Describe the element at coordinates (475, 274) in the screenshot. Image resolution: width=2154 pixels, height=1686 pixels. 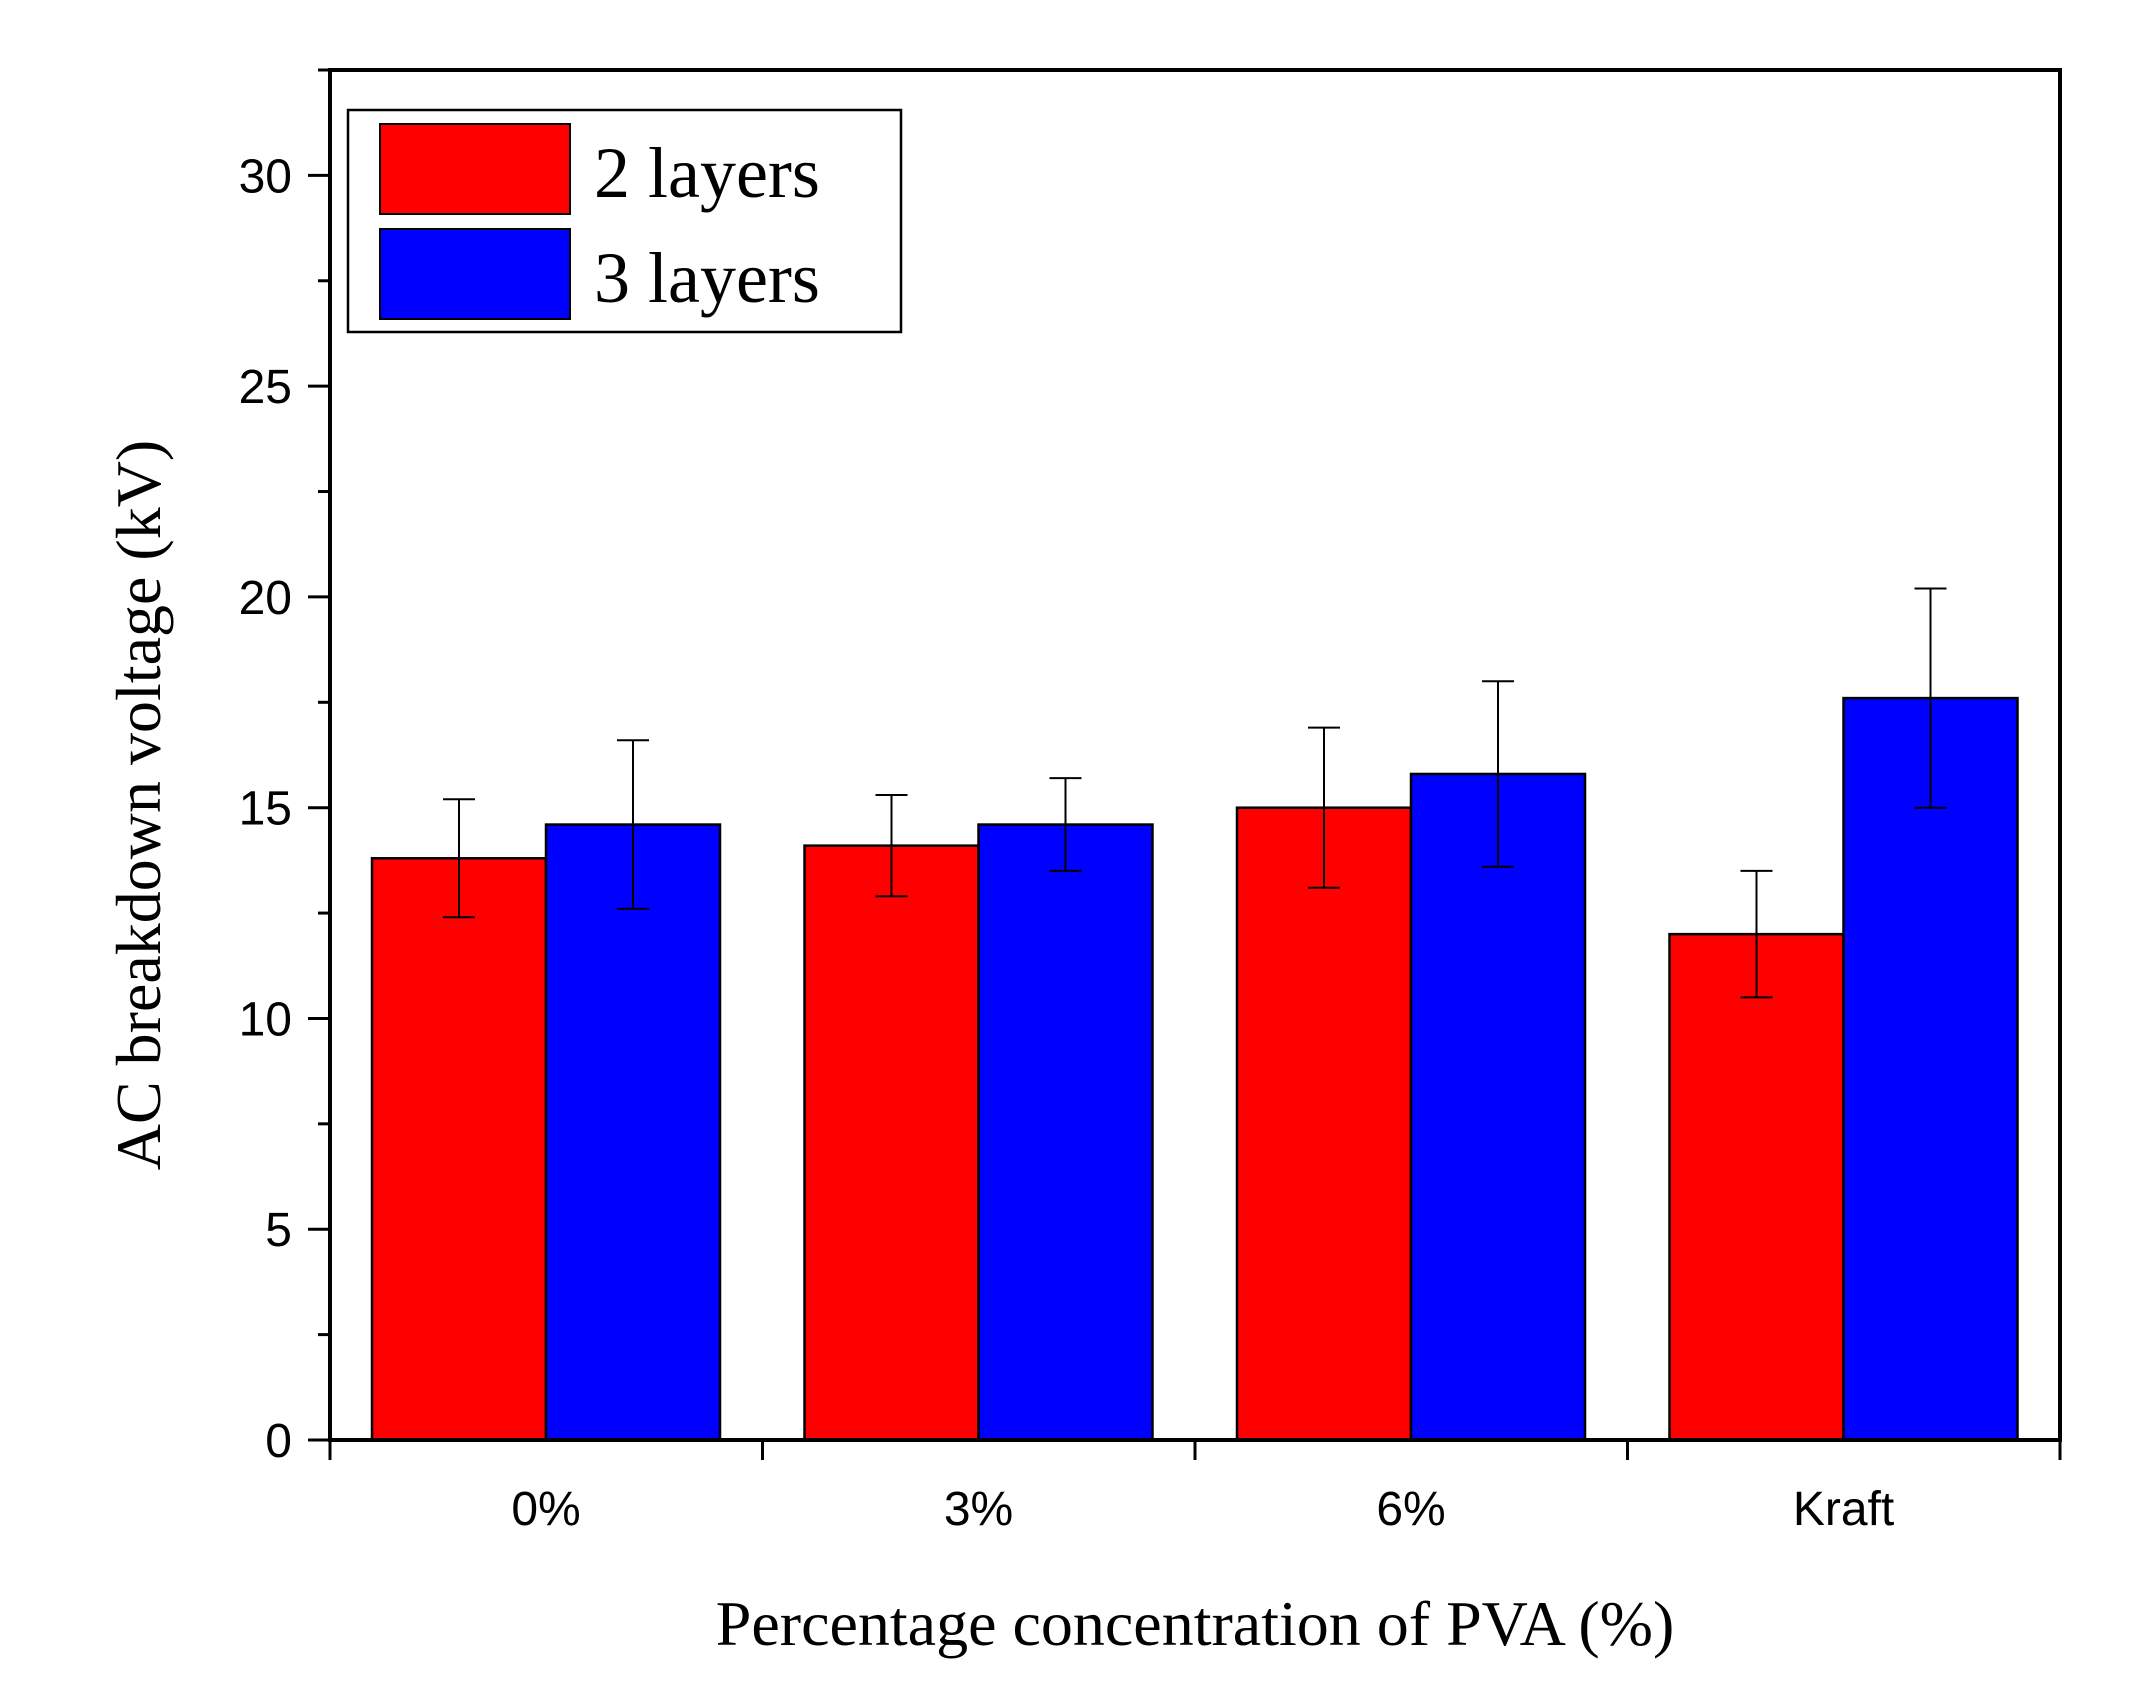
I see `legend-swatch-3-layers` at that location.